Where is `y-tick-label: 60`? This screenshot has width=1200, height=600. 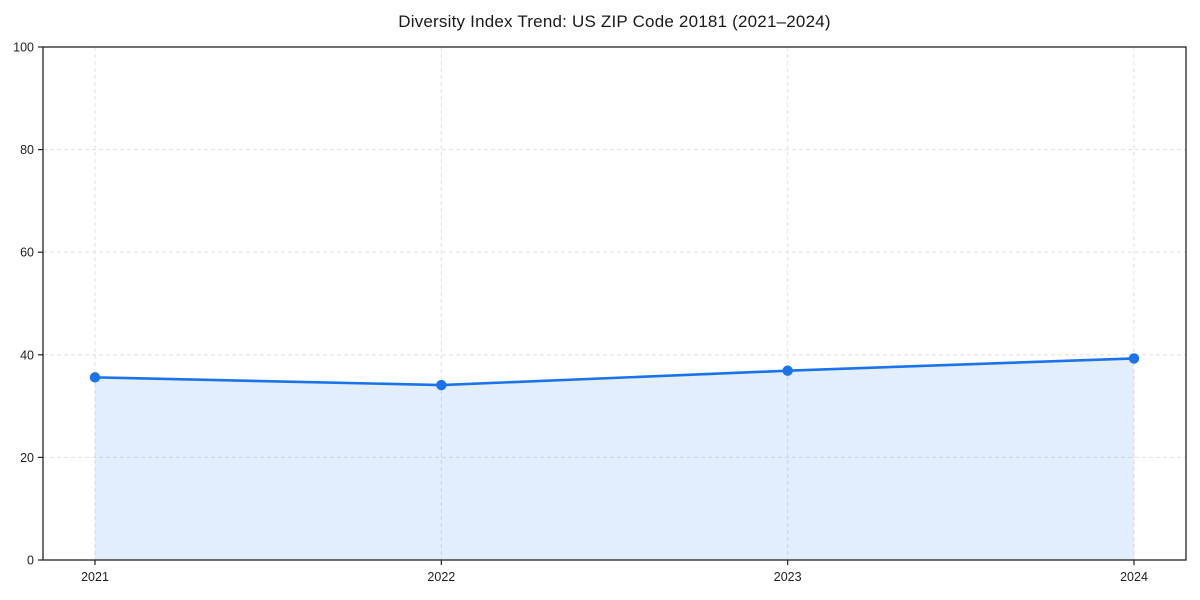 y-tick-label: 60 is located at coordinates (27, 253).